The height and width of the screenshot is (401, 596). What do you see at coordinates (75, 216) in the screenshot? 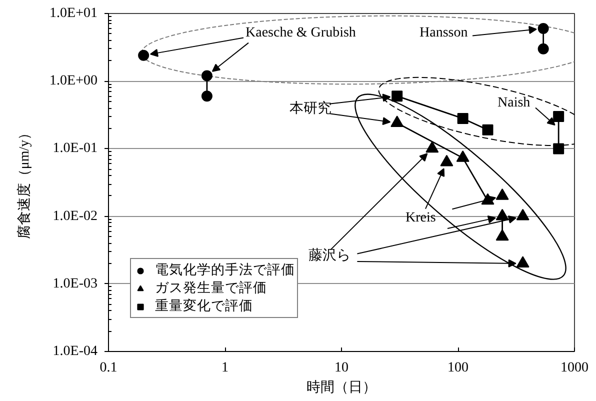
I see `y-tick-label: 1.0E-02` at bounding box center [75, 216].